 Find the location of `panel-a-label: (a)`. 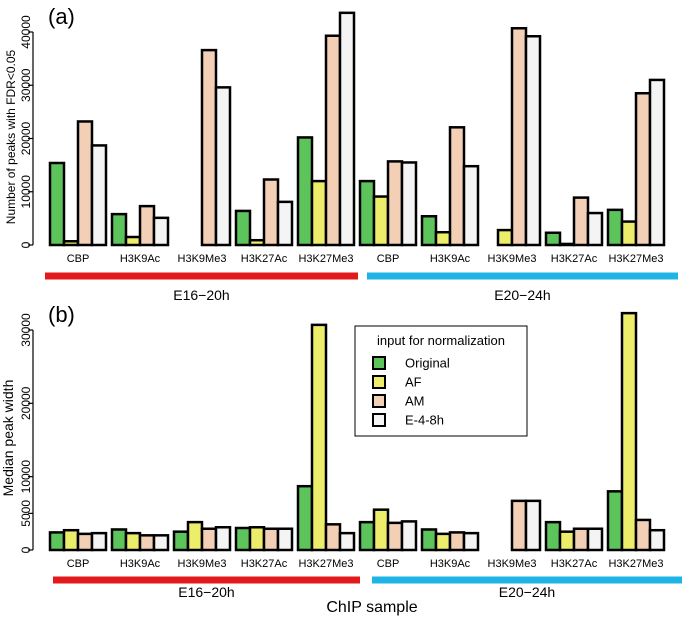

panel-a-label: (a) is located at coordinates (61, 16).